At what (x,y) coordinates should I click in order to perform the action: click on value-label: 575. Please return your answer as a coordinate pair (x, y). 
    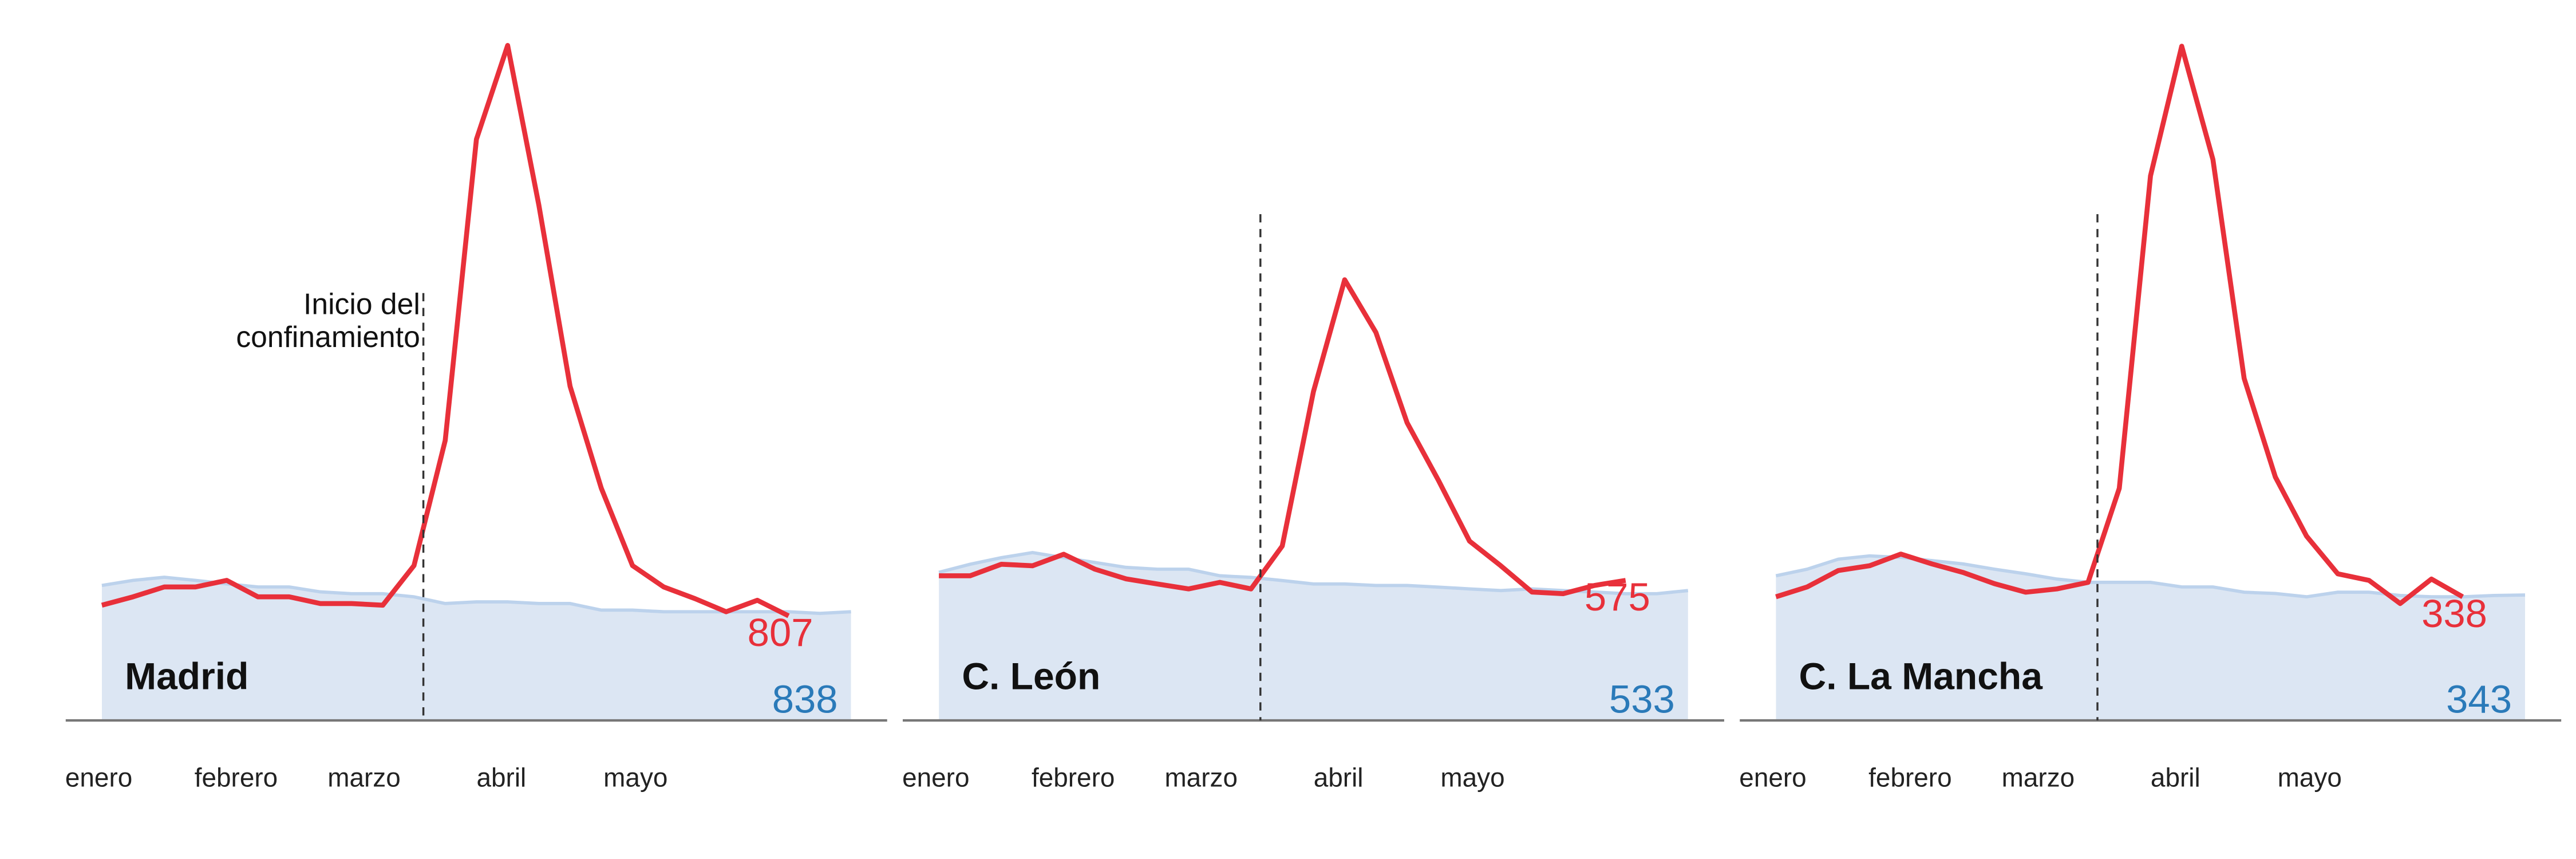
    Looking at the image, I should click on (1617, 597).